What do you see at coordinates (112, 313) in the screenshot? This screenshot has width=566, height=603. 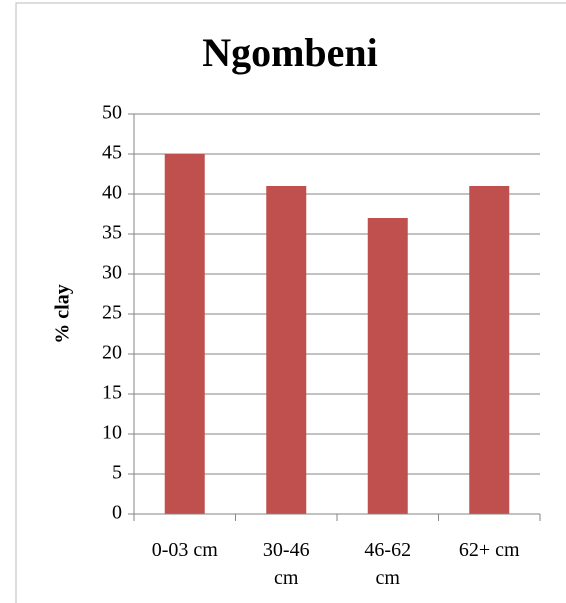 I see `y-tick-label: 25` at bounding box center [112, 313].